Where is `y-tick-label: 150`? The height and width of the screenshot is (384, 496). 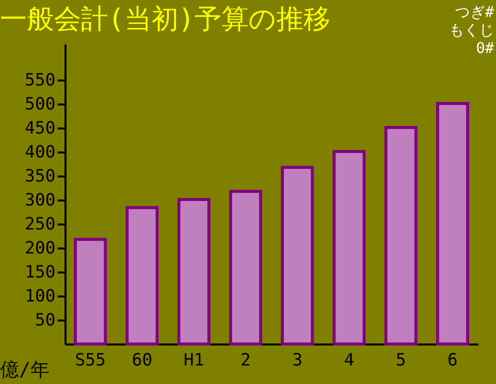
y-tick-label: 150 is located at coordinates (40, 272).